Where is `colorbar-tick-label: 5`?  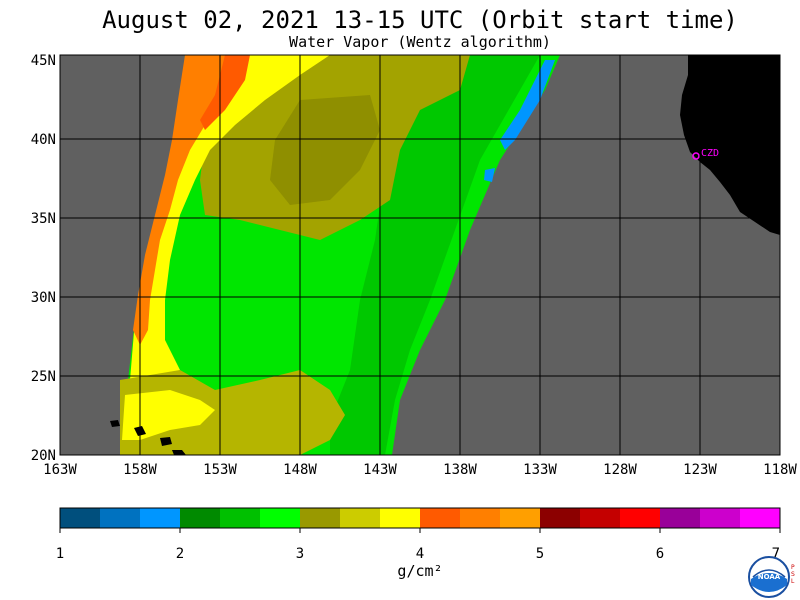 colorbar-tick-label: 5 is located at coordinates (540, 554).